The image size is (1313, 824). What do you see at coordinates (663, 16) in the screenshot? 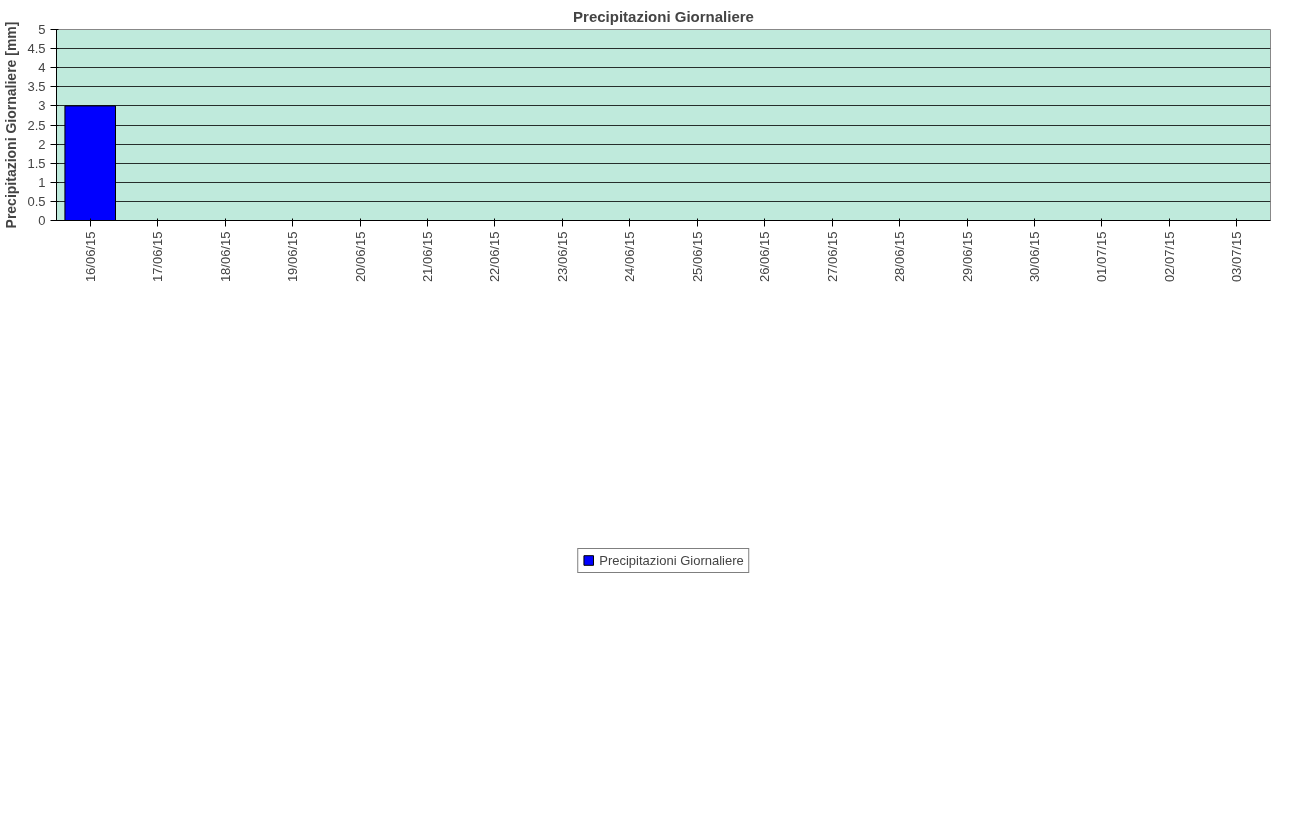
I see `chart-title: Precipitazioni Giornaliere` at bounding box center [663, 16].